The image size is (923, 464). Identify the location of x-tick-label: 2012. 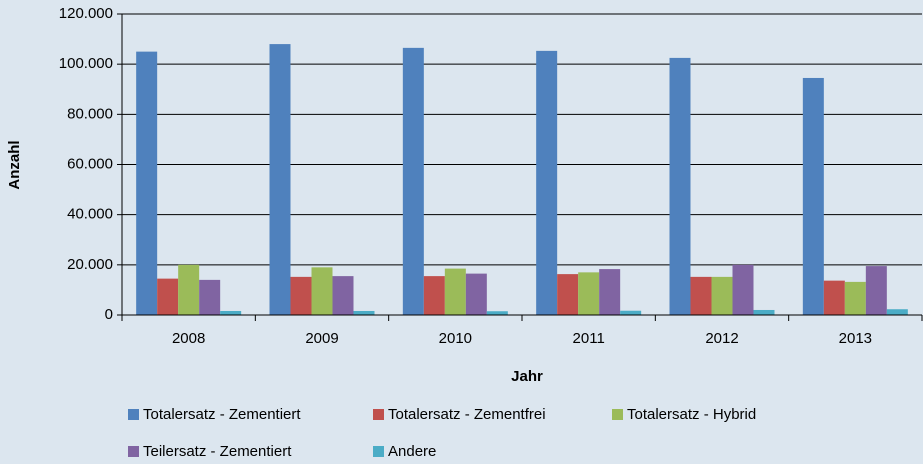
(721, 338).